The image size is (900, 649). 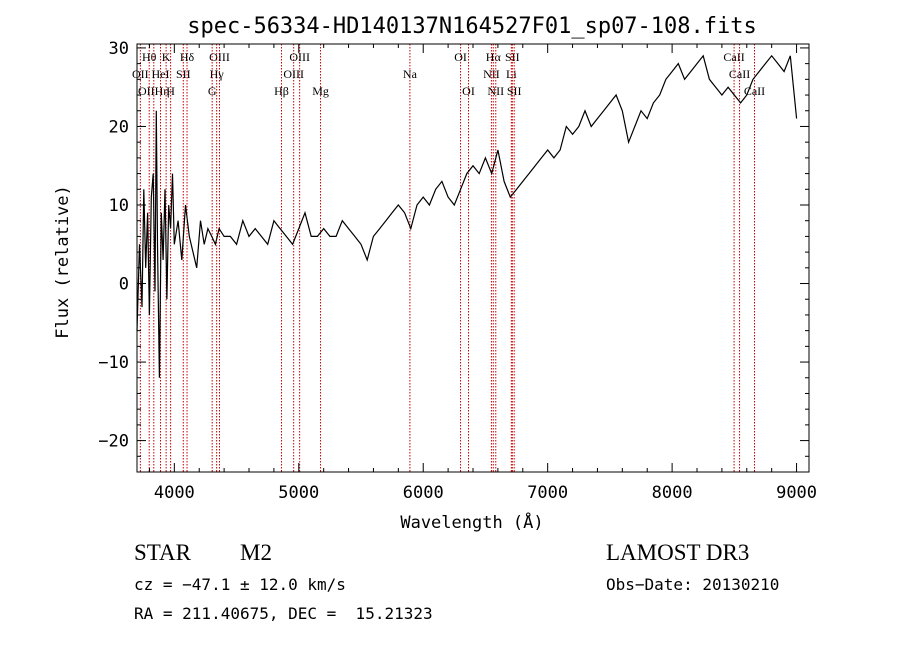 What do you see at coordinates (678, 552) in the screenshot?
I see `survey-name: LAMOST DR3` at bounding box center [678, 552].